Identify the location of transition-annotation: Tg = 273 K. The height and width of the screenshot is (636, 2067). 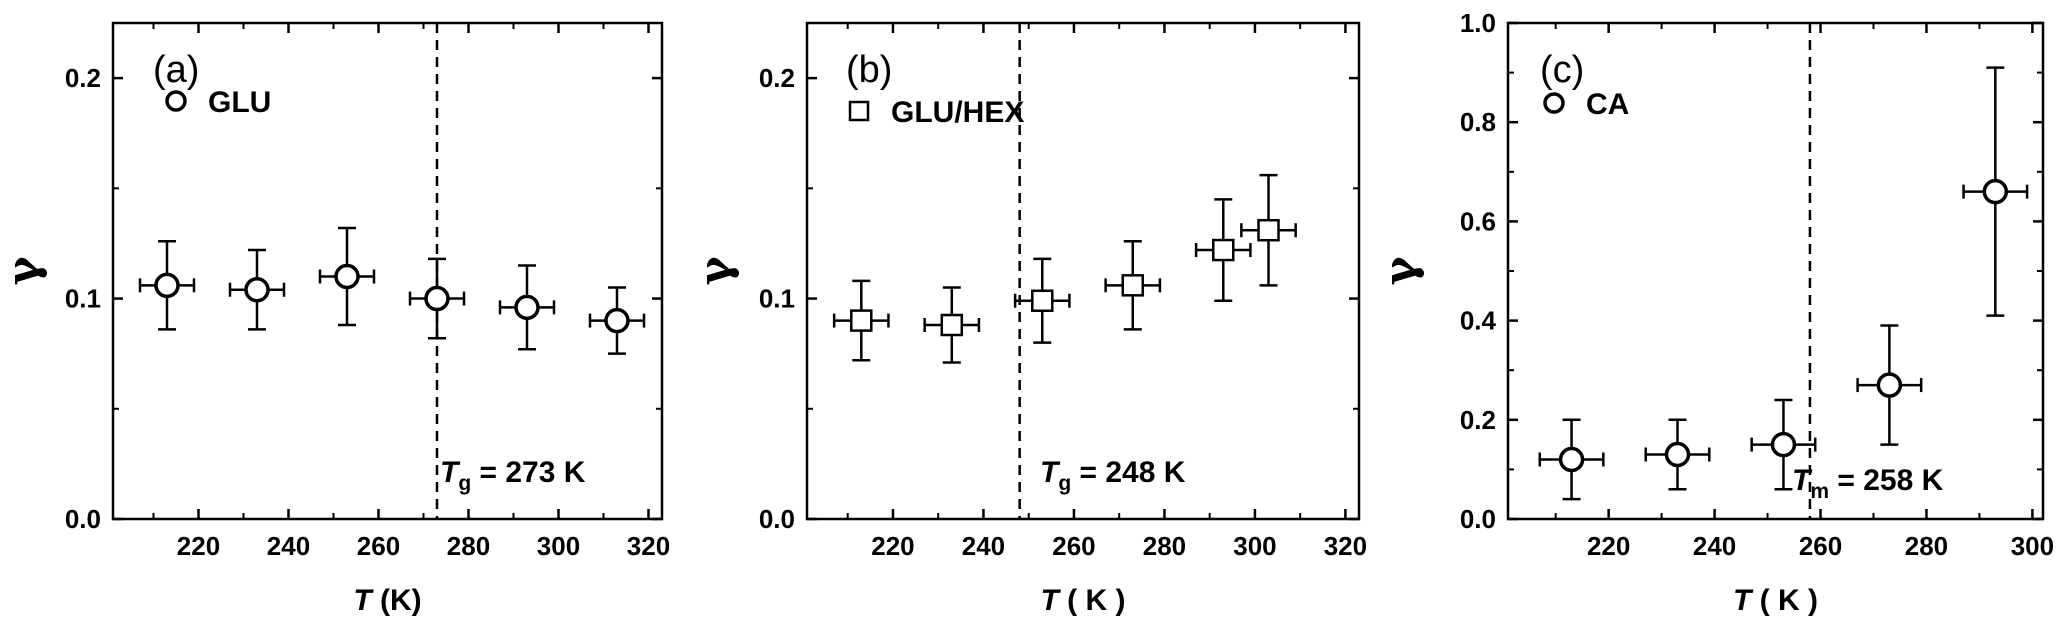
(513, 475).